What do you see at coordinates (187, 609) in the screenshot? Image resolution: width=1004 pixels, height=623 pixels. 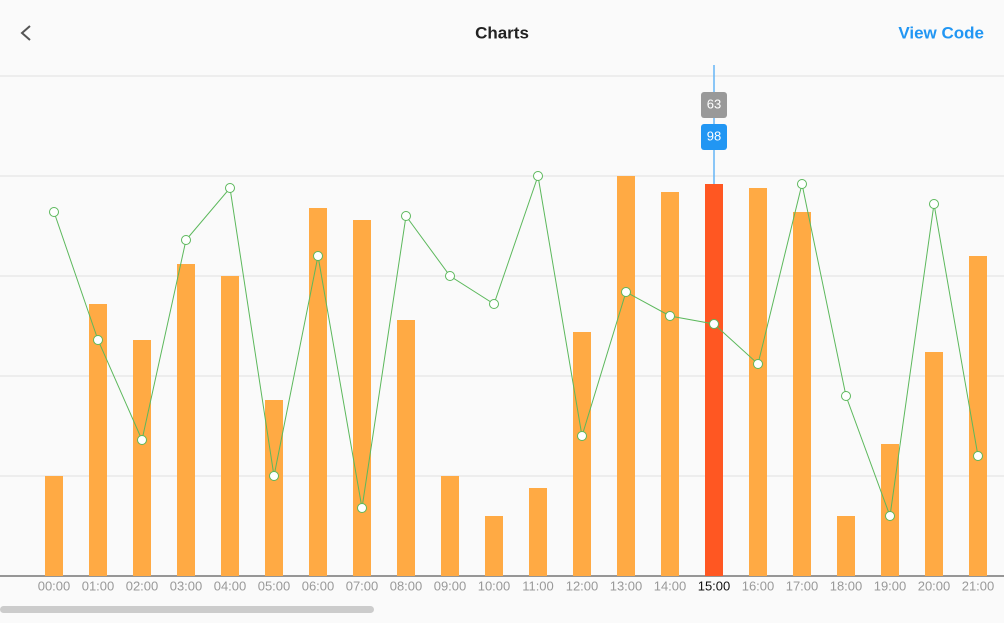 I see `scrollbar` at bounding box center [187, 609].